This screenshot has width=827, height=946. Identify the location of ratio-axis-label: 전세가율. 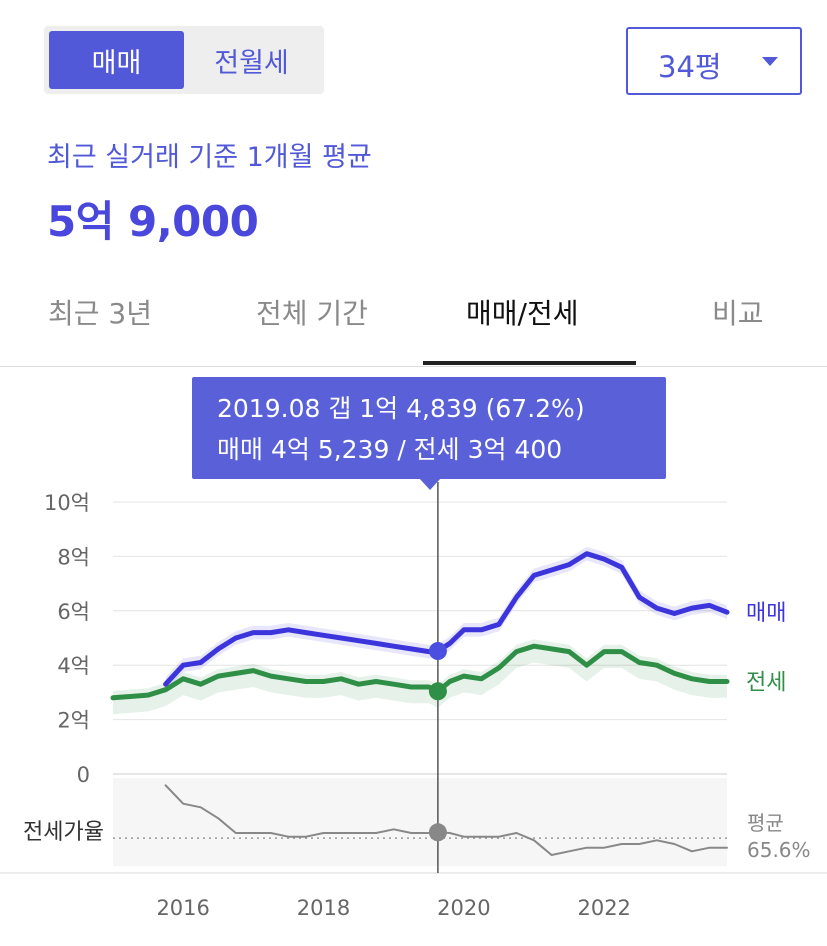
(63, 832).